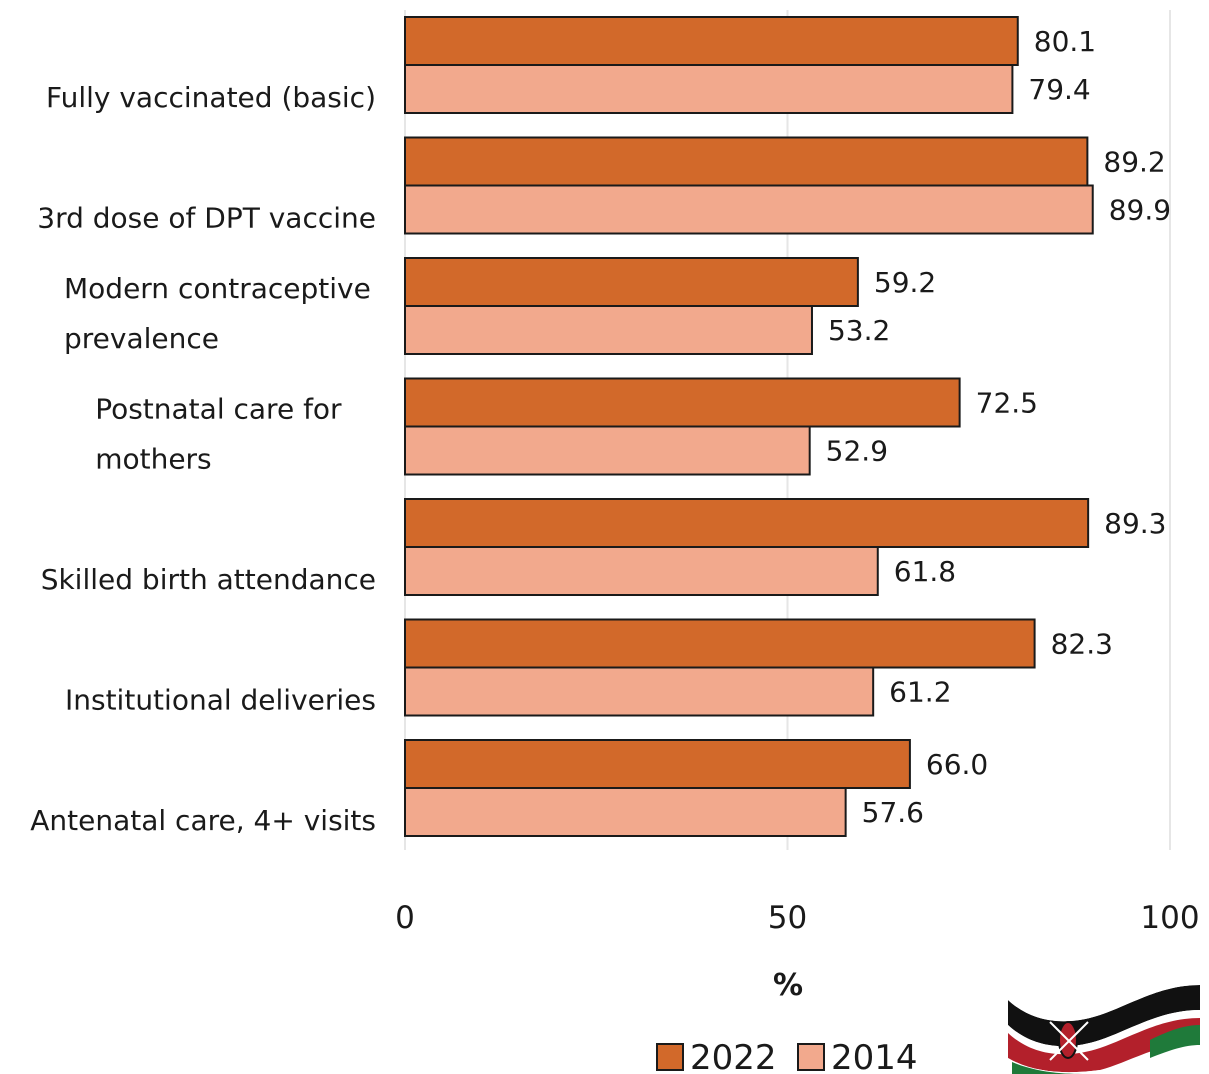  I want to click on category-label-3: Postnatal care for mothers, so click(218, 434).